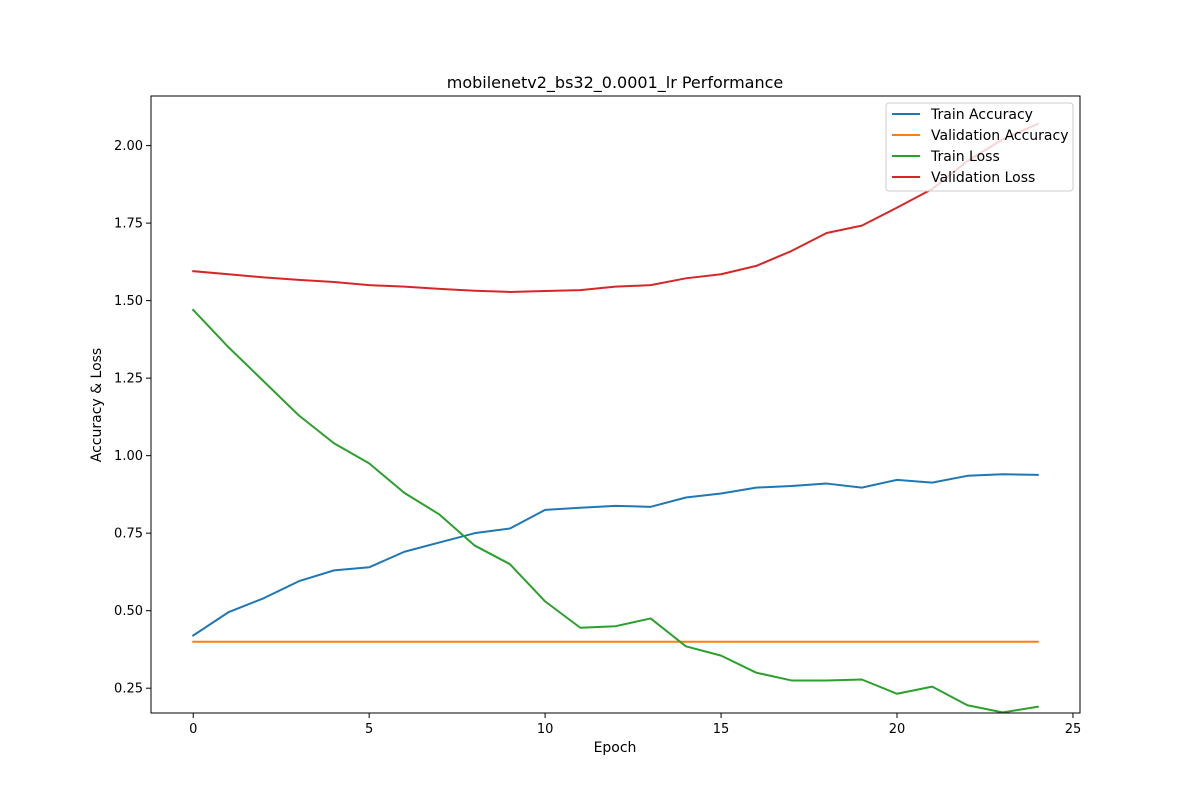 This screenshot has height=800, width=1200. What do you see at coordinates (193, 729) in the screenshot?
I see `x-tick-label: 0` at bounding box center [193, 729].